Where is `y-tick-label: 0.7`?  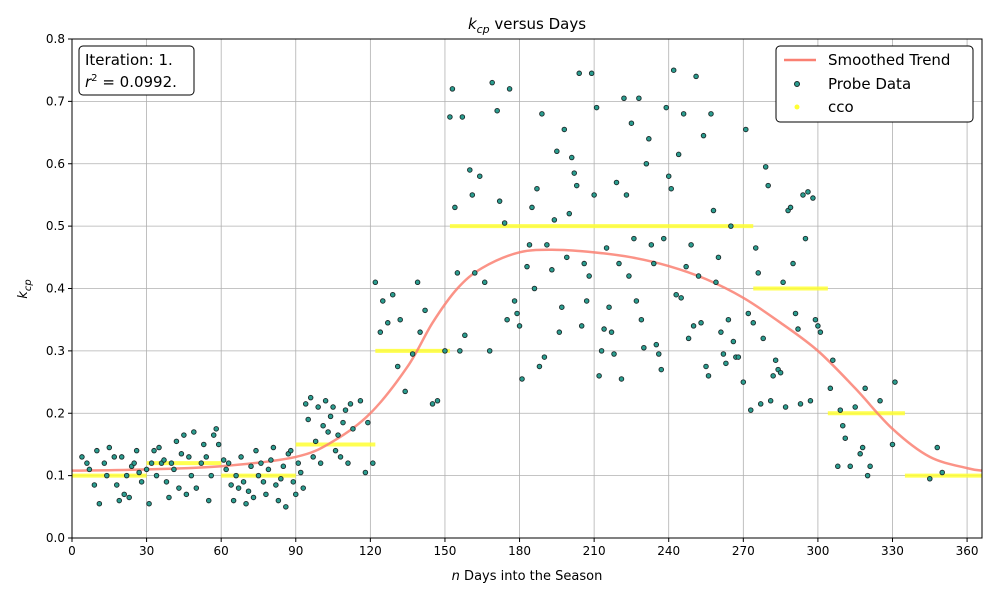
y-tick-label: 0.7 is located at coordinates (55, 101).